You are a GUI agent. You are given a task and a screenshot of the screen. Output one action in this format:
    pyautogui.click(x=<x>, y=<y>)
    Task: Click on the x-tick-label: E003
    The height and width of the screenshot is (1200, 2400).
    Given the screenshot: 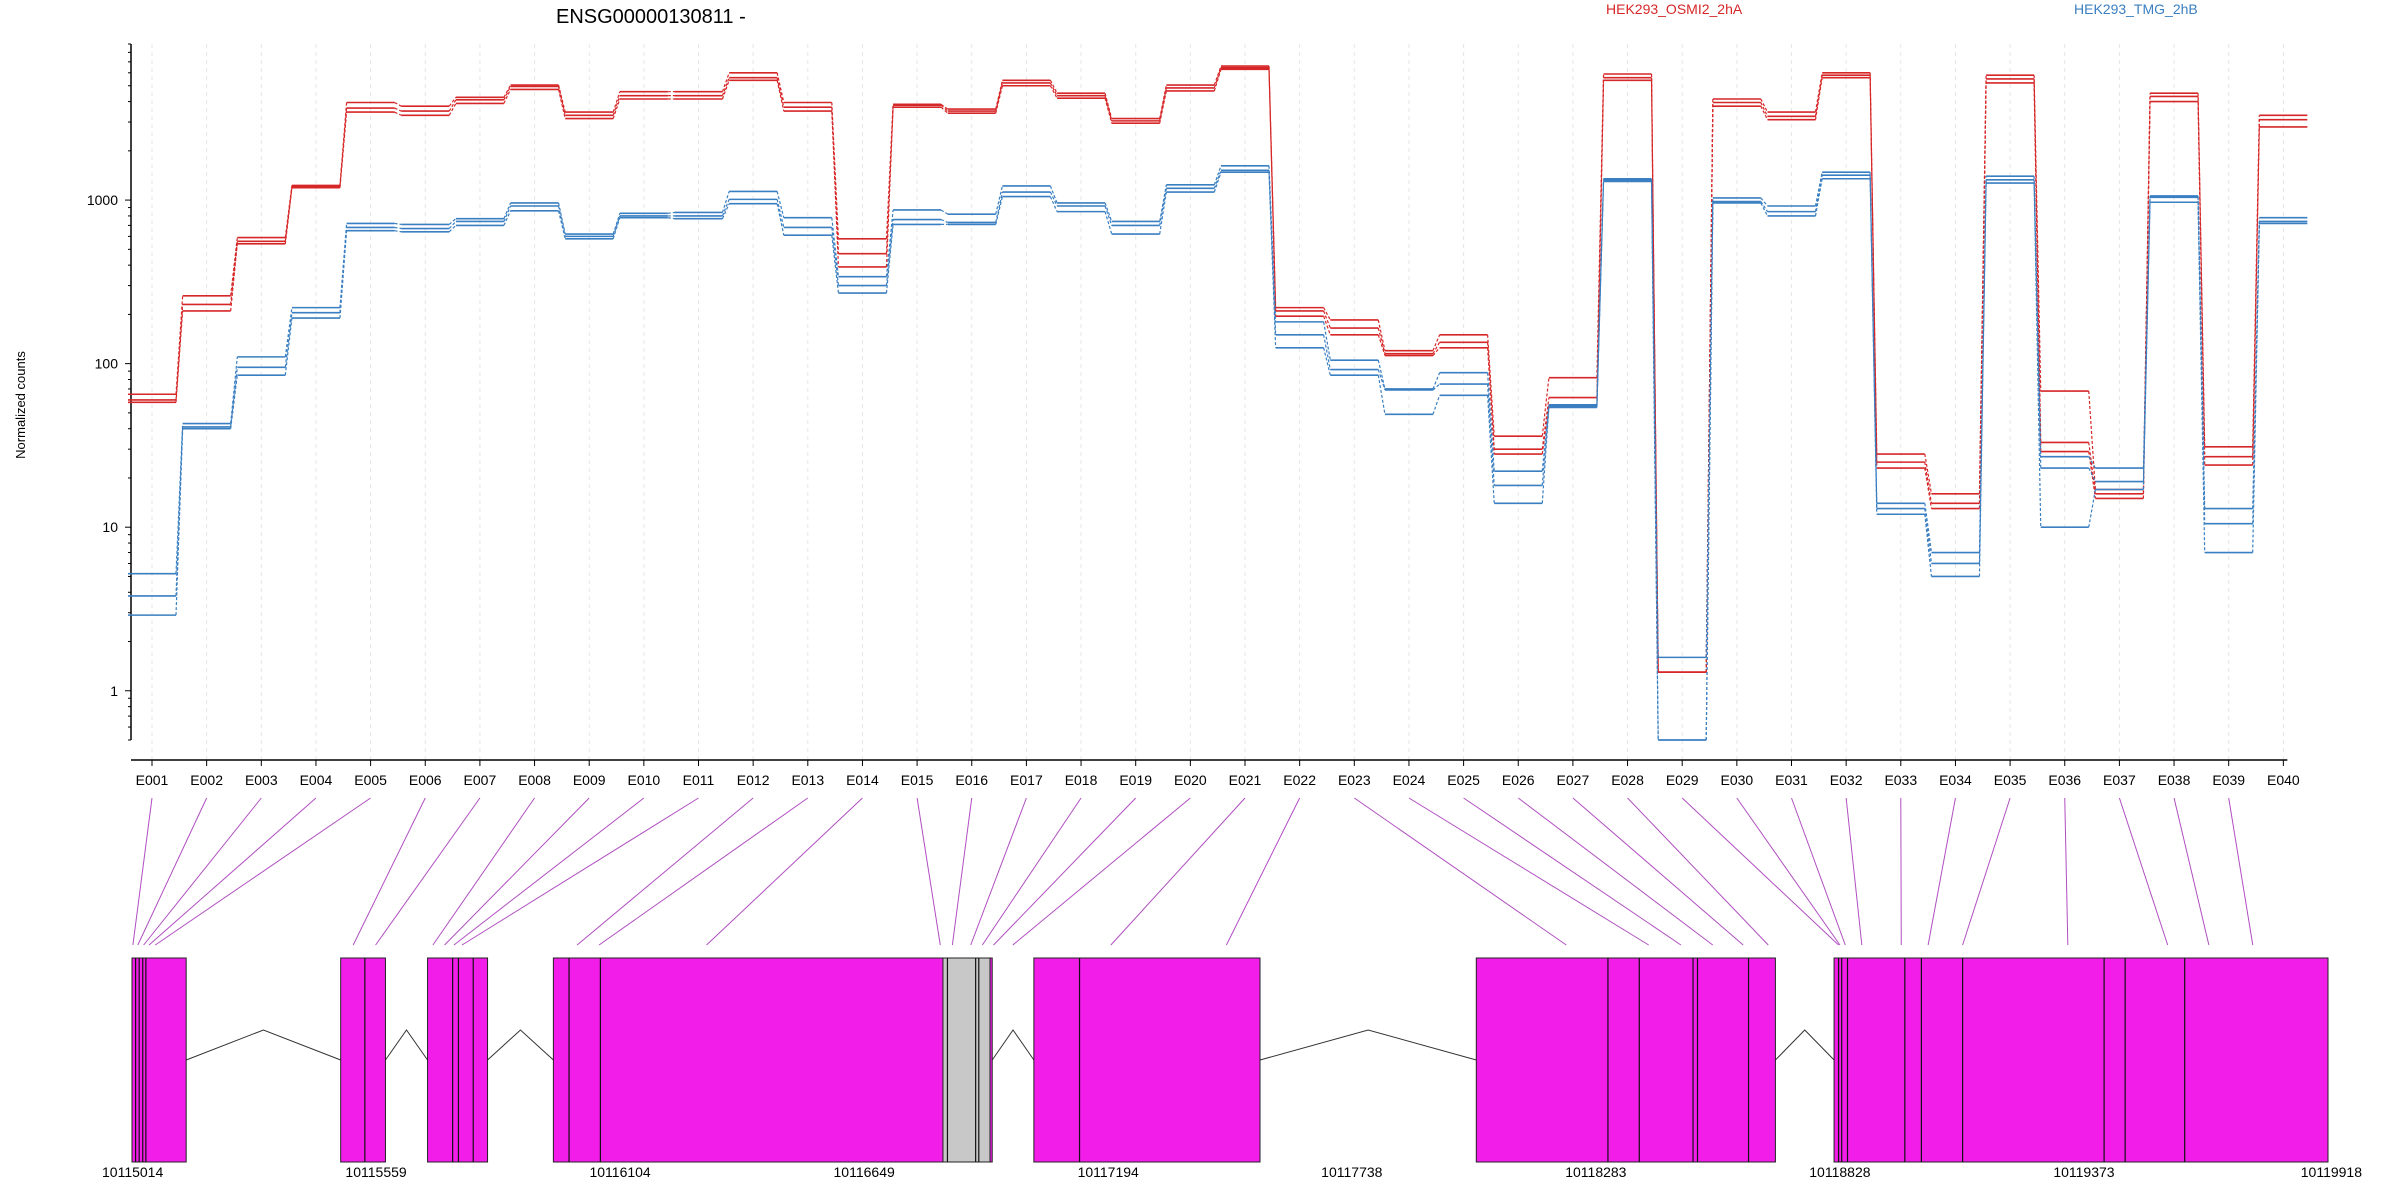 What is the action you would take?
    pyautogui.click(x=261, y=780)
    